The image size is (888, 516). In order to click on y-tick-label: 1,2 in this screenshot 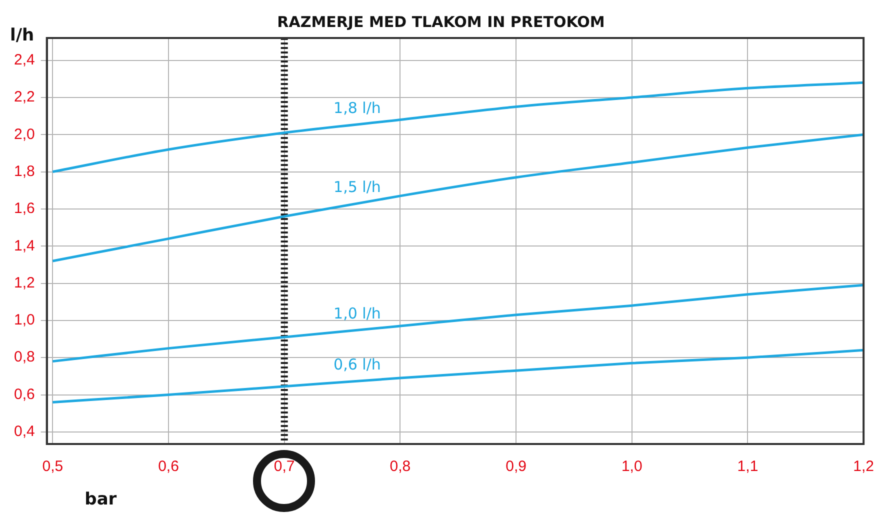, I will do `click(24, 283)`.